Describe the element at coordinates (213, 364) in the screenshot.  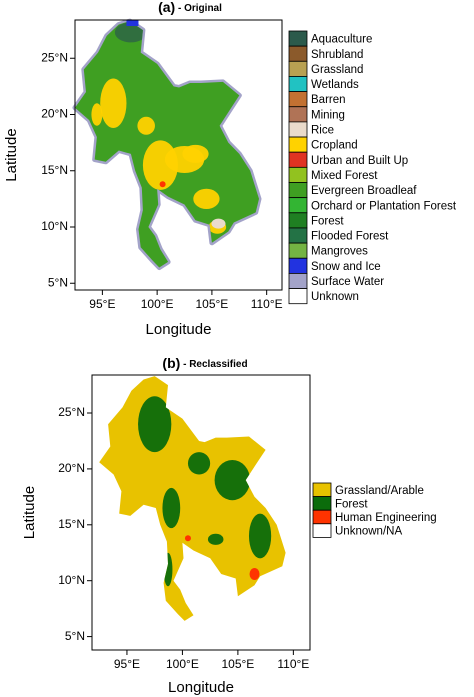
I see `panel-title: - Reclassified` at that location.